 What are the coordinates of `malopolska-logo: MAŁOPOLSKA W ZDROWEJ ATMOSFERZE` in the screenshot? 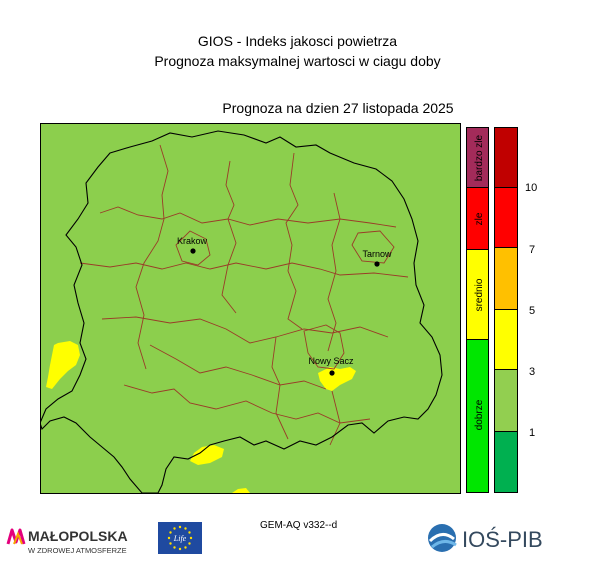 It's located at (67, 541).